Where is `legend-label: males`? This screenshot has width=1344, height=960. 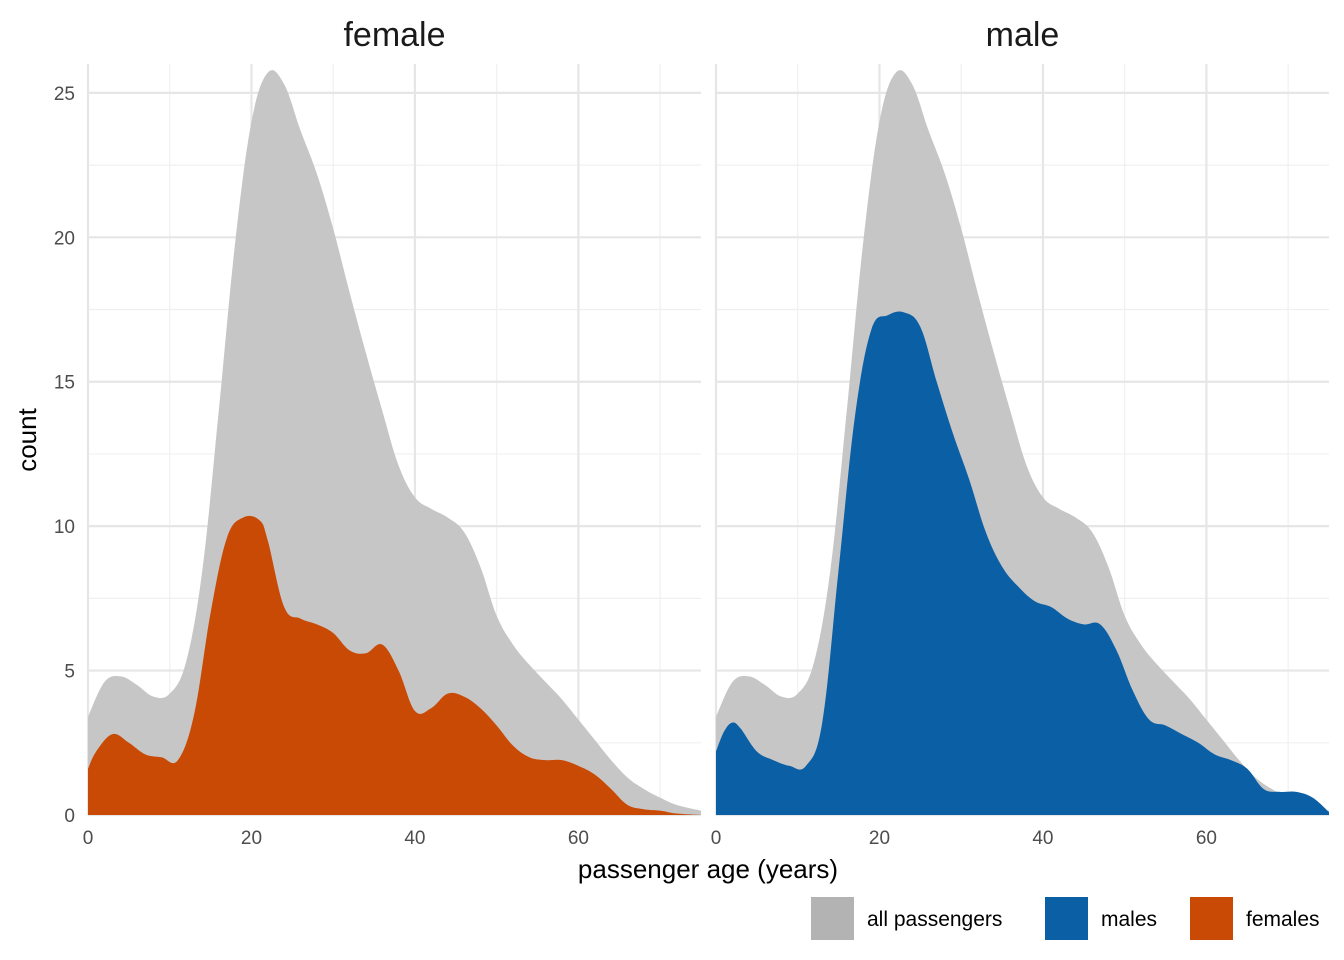 legend-label: males is located at coordinates (1129, 919).